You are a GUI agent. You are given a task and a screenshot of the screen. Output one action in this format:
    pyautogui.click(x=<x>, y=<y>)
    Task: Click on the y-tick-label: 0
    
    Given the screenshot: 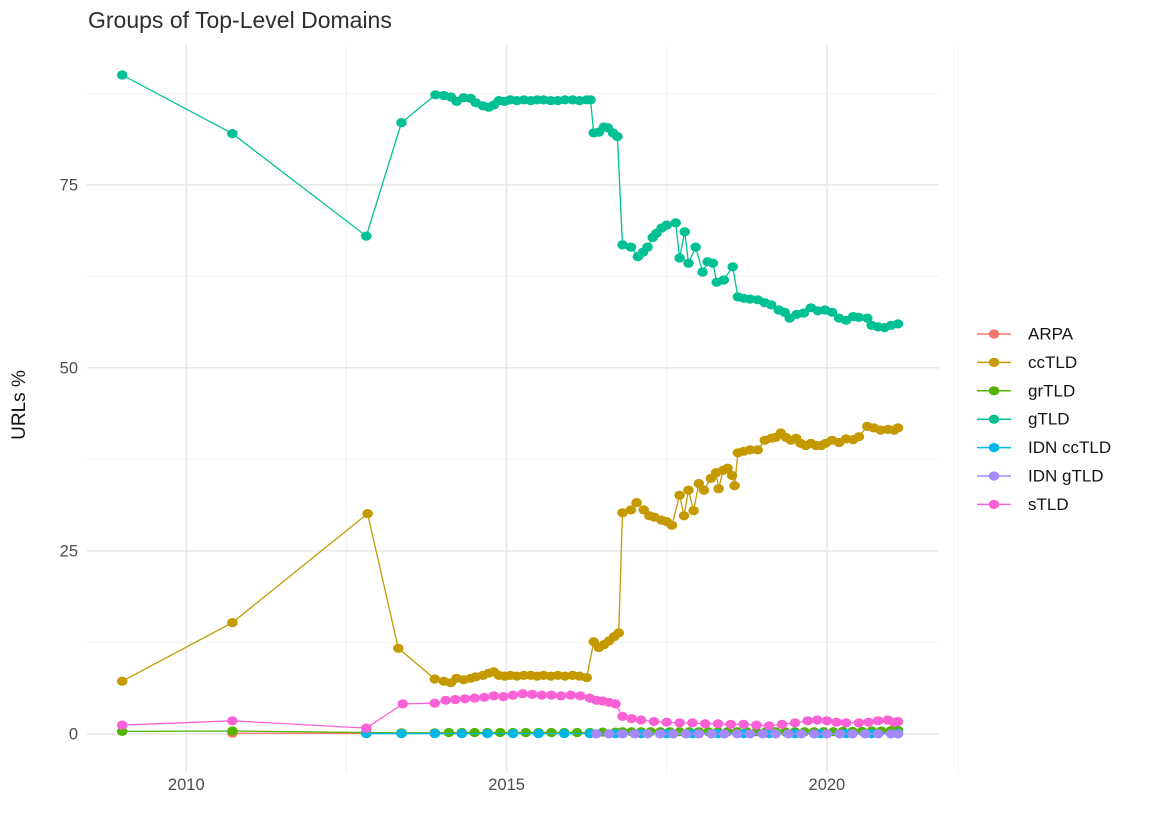 What is the action you would take?
    pyautogui.click(x=73, y=734)
    